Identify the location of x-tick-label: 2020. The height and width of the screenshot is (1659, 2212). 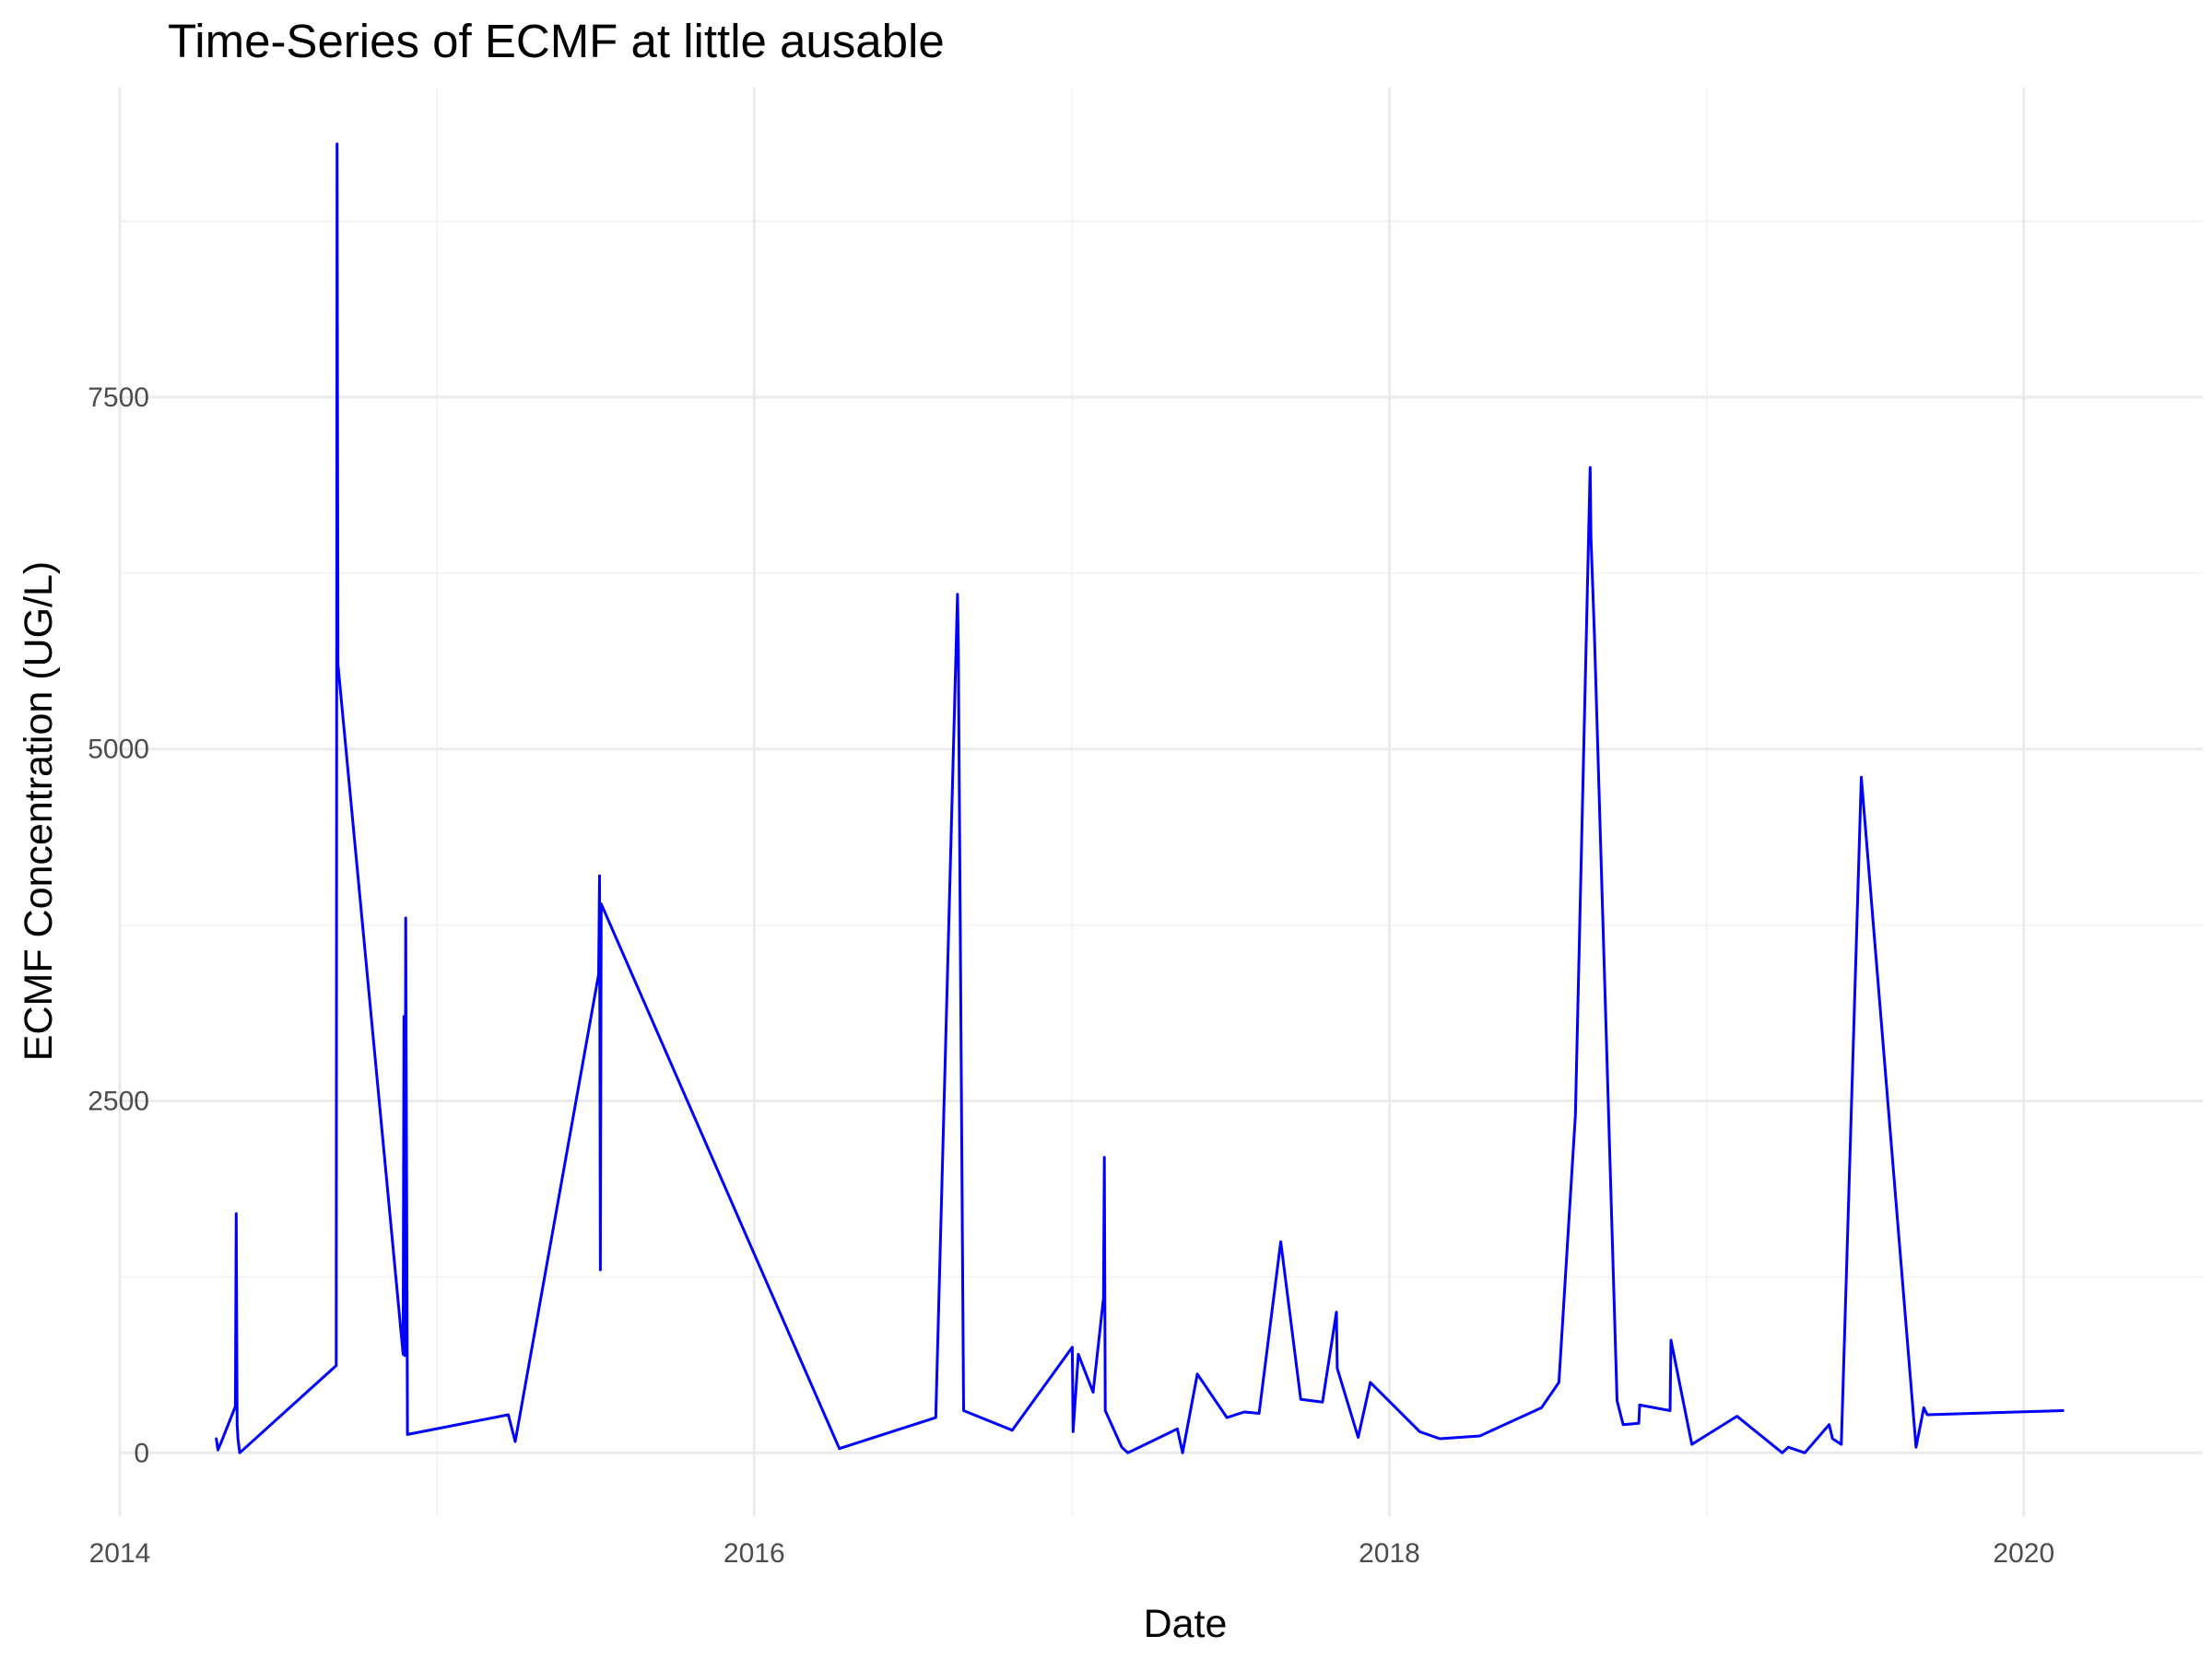
(2023, 1553).